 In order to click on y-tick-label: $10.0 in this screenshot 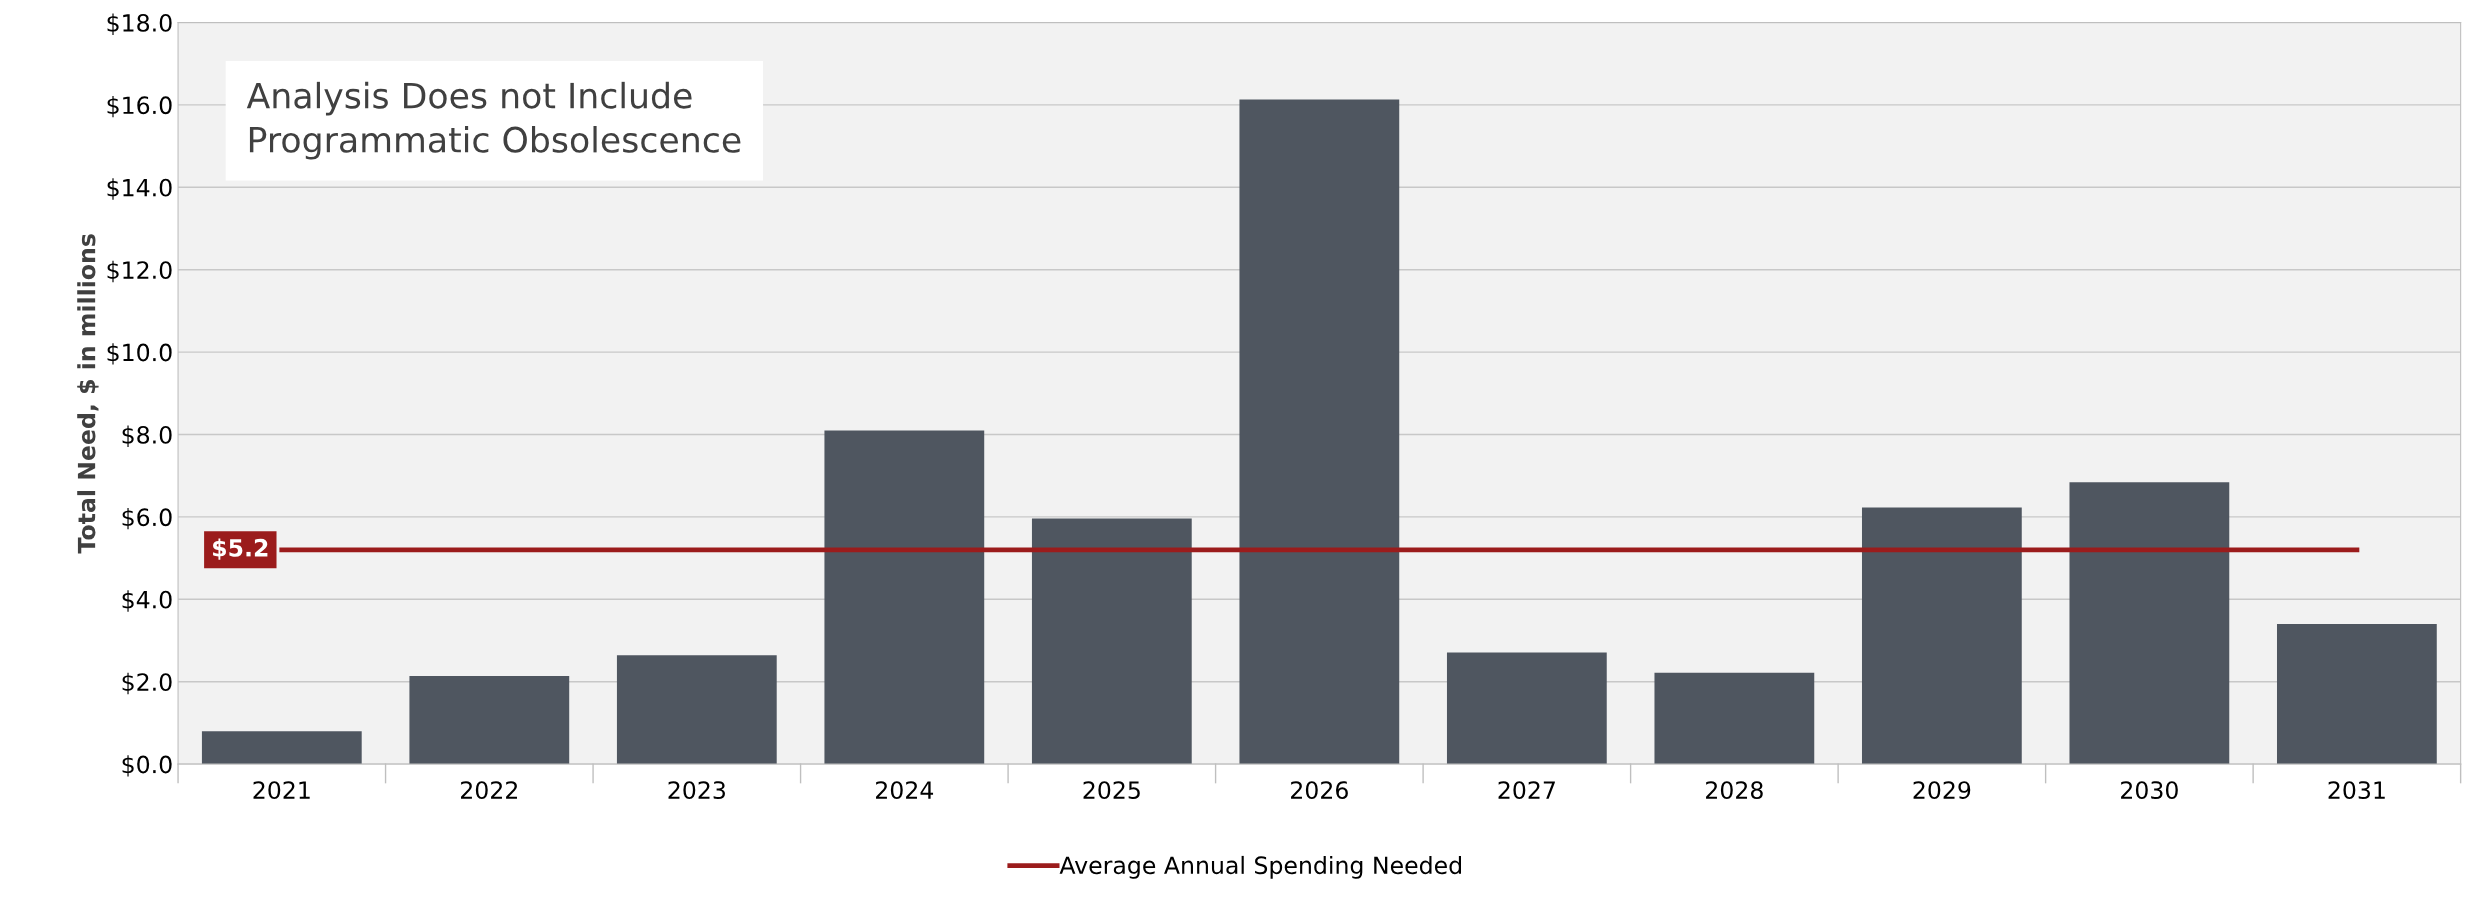, I will do `click(139, 354)`.